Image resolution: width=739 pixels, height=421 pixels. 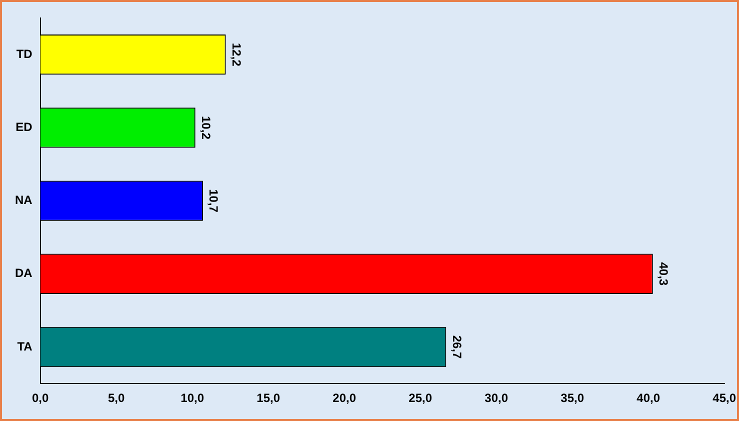 I want to click on y-tick-label: TA, so click(x=25, y=346).